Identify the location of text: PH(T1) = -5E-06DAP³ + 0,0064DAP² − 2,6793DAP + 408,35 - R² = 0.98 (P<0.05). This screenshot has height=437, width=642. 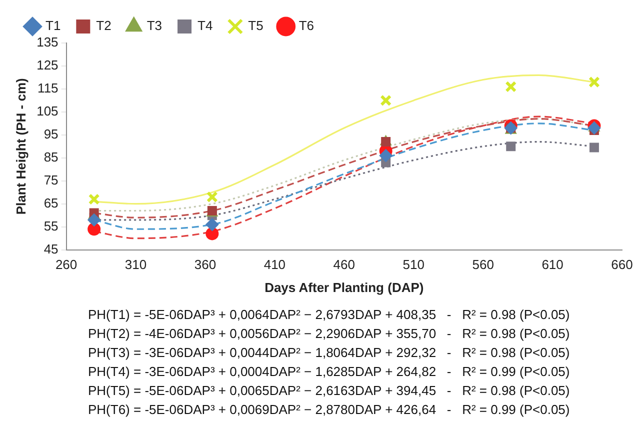
(329, 315).